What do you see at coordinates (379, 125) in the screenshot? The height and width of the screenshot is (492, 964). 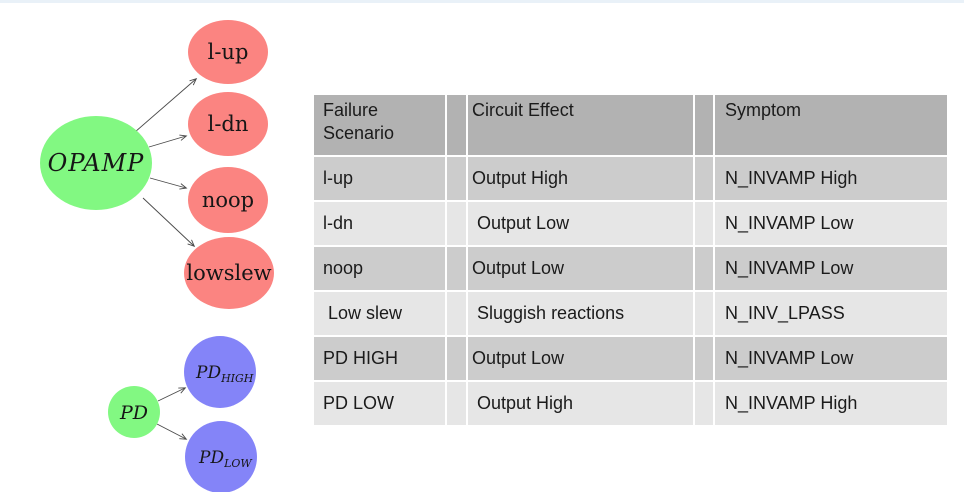 I see `column-header-failure-scenario: Failure Scenario` at bounding box center [379, 125].